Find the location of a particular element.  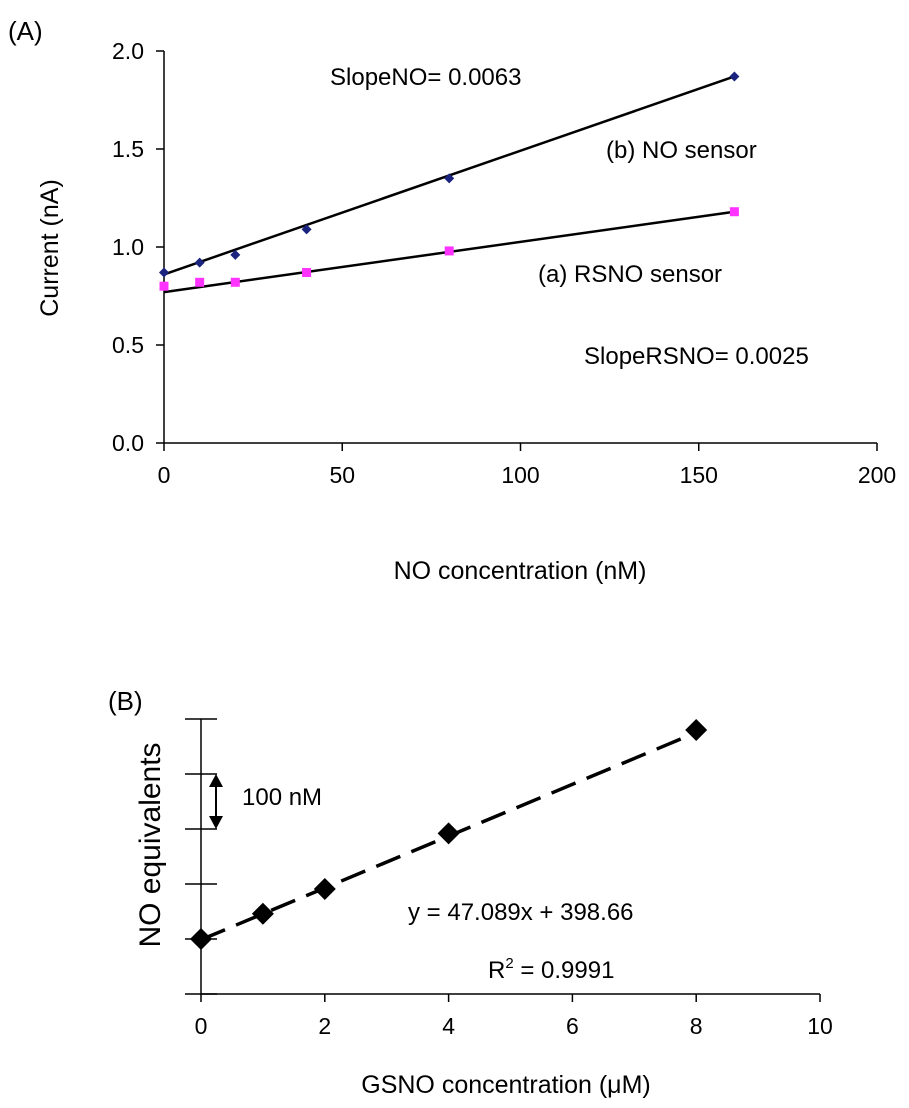

panel-a-markers is located at coordinates (449, 181).